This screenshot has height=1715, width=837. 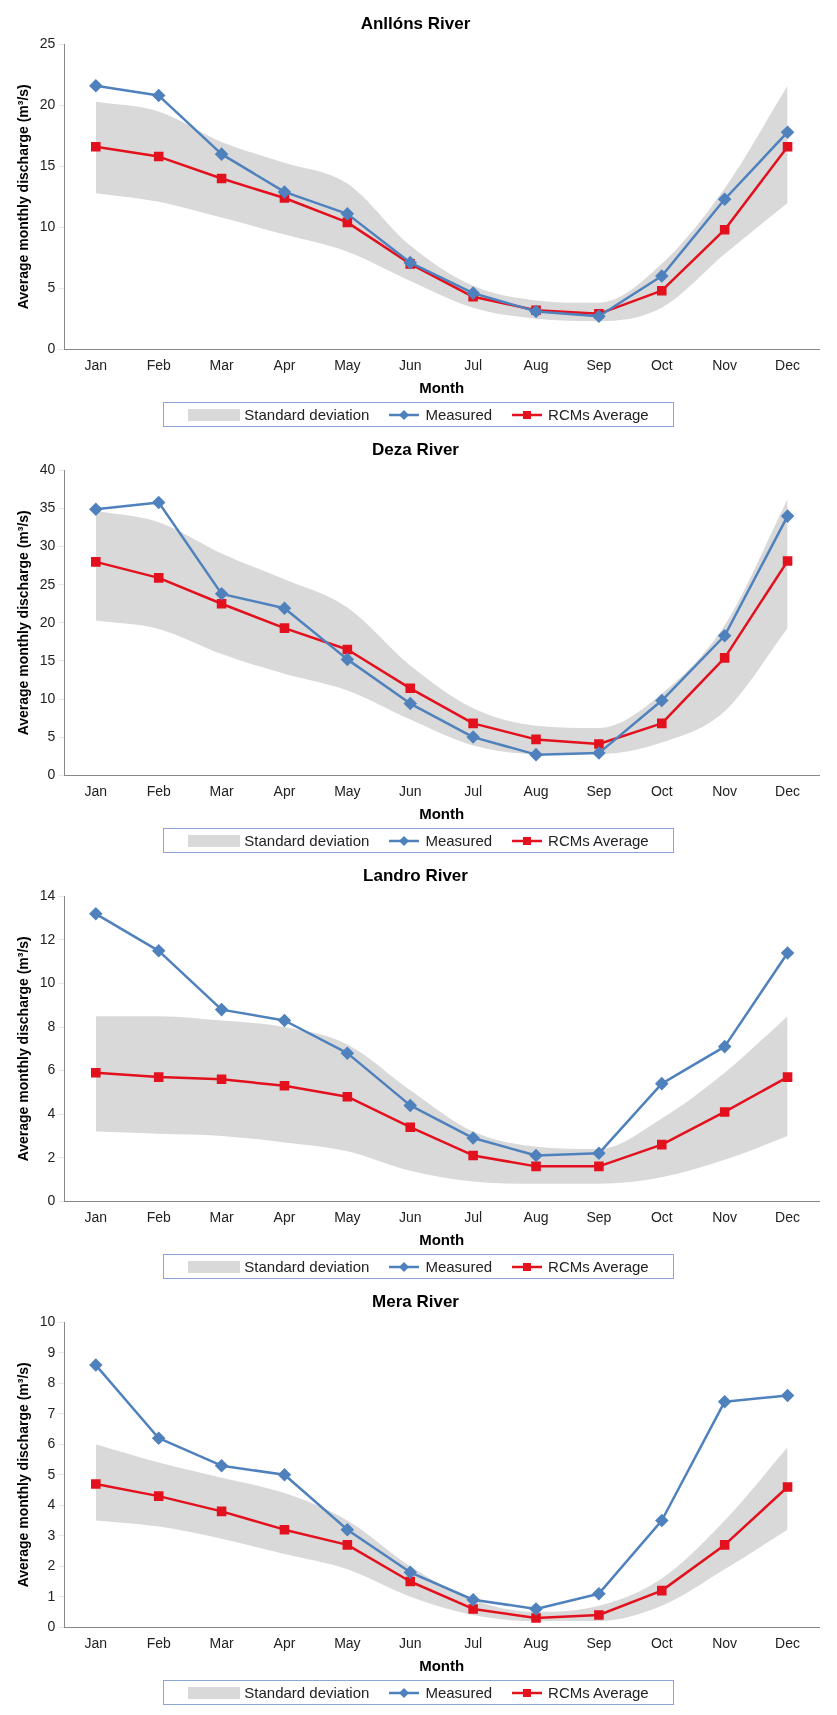 What do you see at coordinates (47, 469) in the screenshot?
I see `y-tick-label: 40` at bounding box center [47, 469].